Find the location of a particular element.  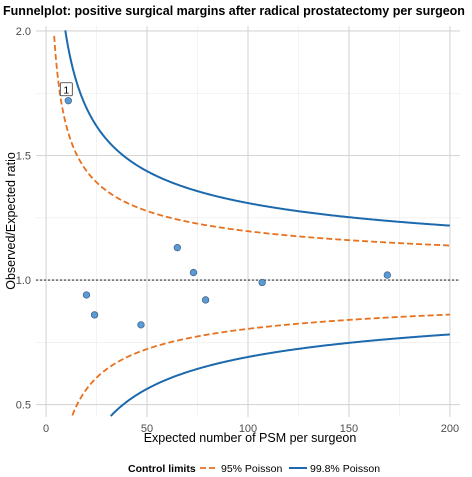

outlier-label-box is located at coordinates (66, 89).